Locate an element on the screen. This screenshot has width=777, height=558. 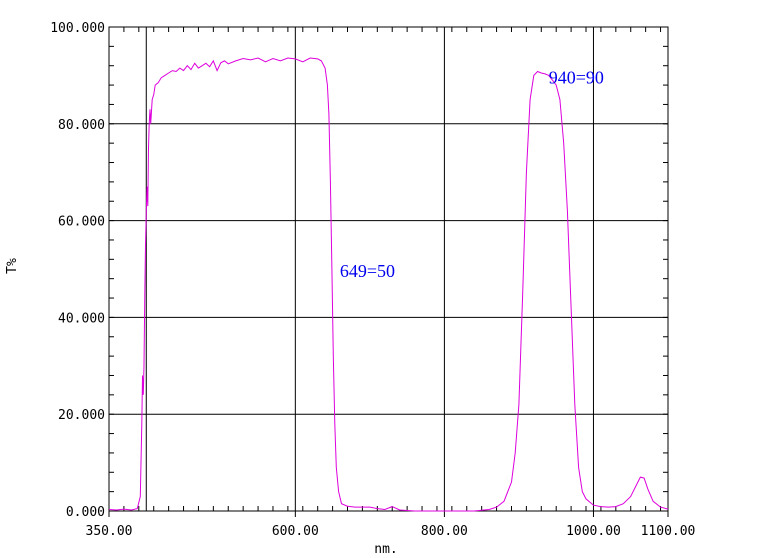
annotation-label: 940=90 is located at coordinates (576, 77).